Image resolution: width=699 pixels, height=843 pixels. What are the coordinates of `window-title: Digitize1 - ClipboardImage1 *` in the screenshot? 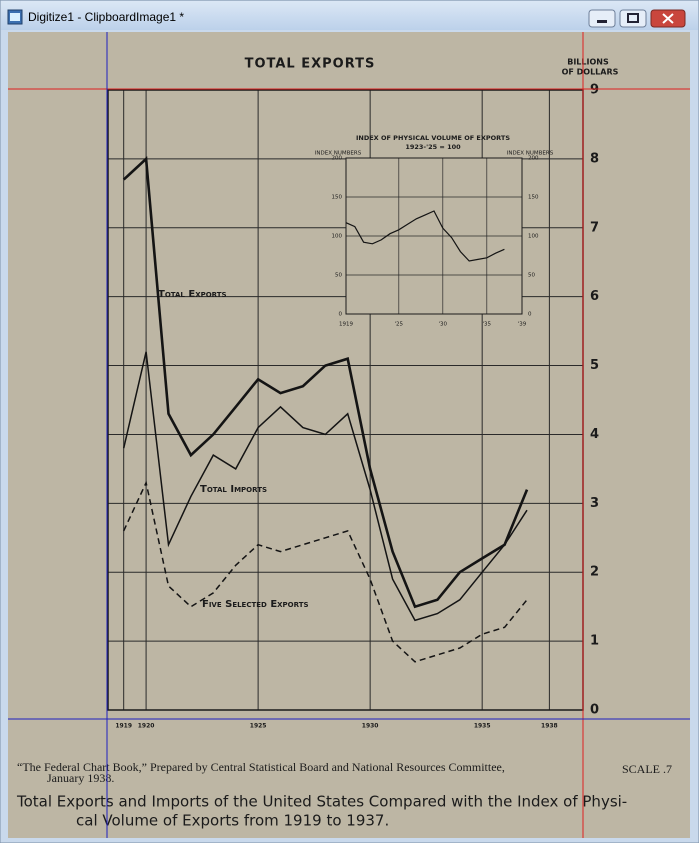 It's located at (106, 17).